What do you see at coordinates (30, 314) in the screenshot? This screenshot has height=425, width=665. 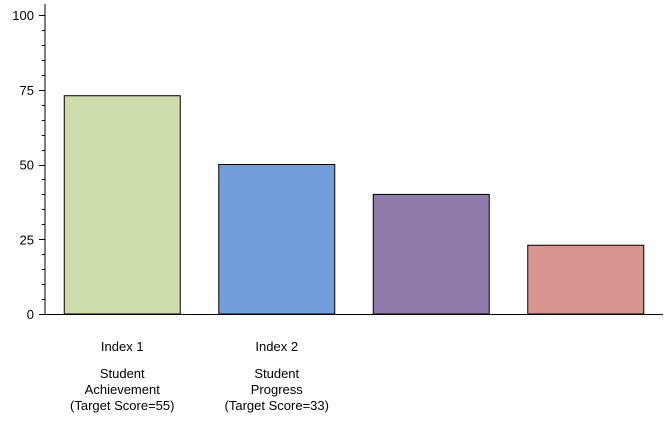 I see `y-tick-label: 0` at bounding box center [30, 314].